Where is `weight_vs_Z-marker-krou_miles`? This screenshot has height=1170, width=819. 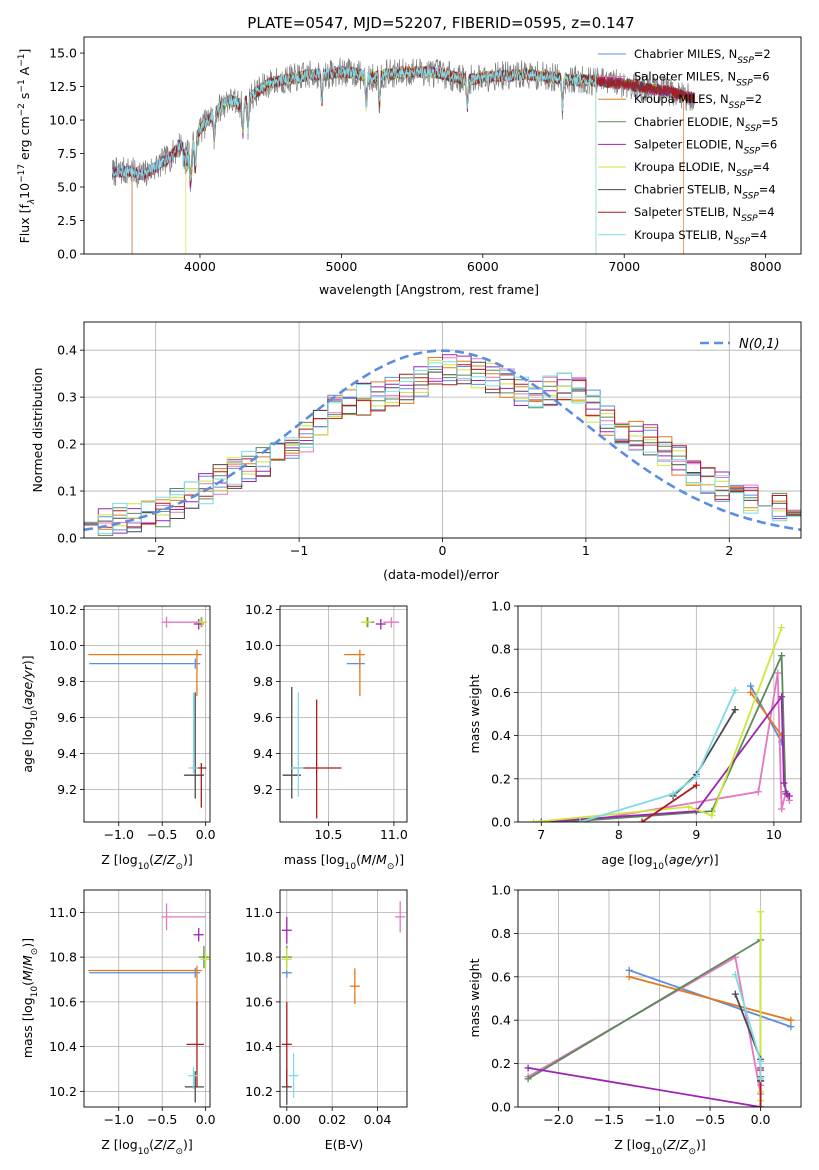
weight_vs_Z-marker-krou_miles is located at coordinates (629, 977).